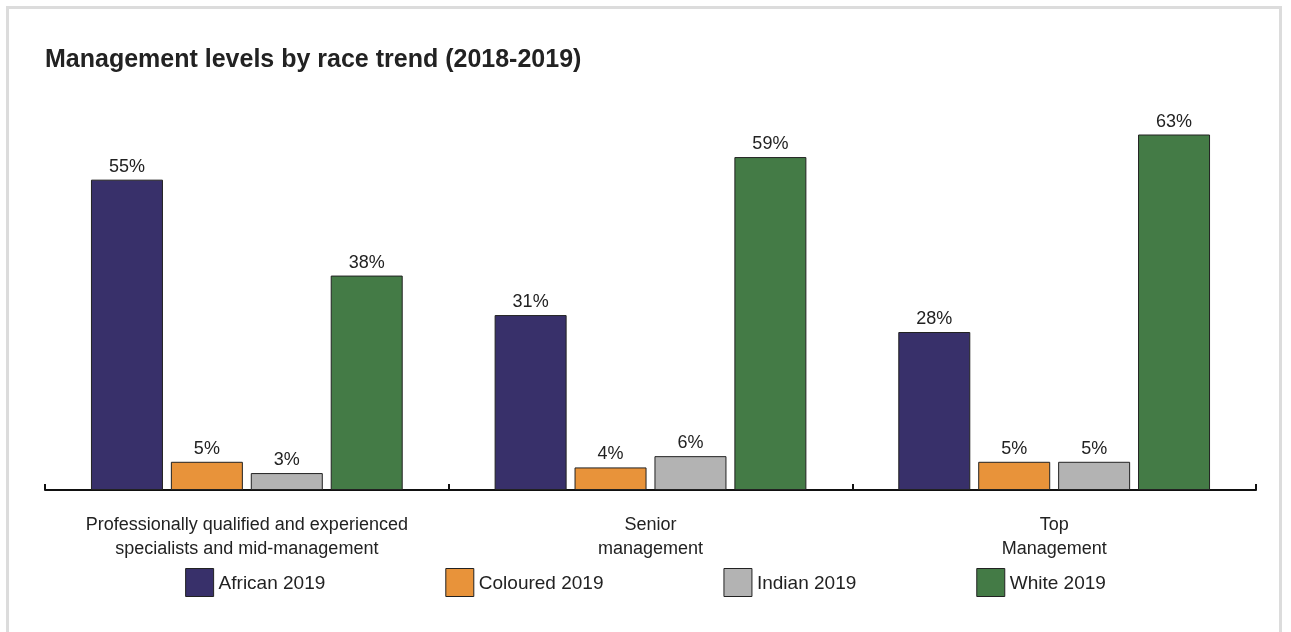 The image size is (1291, 632). What do you see at coordinates (1057, 582) in the screenshot?
I see `legend-label: White 2019` at bounding box center [1057, 582].